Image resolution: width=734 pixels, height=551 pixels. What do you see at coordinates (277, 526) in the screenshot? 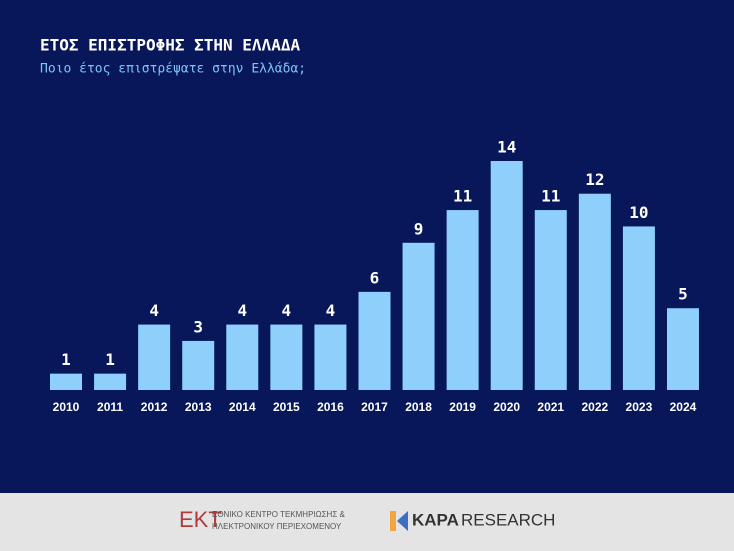
I see `ekt-name: ΗΛΕΚΤΡΟΝΙΚΟΥ ΠΕΡΙΕΧΟΜΕΝΟΥ` at bounding box center [277, 526].